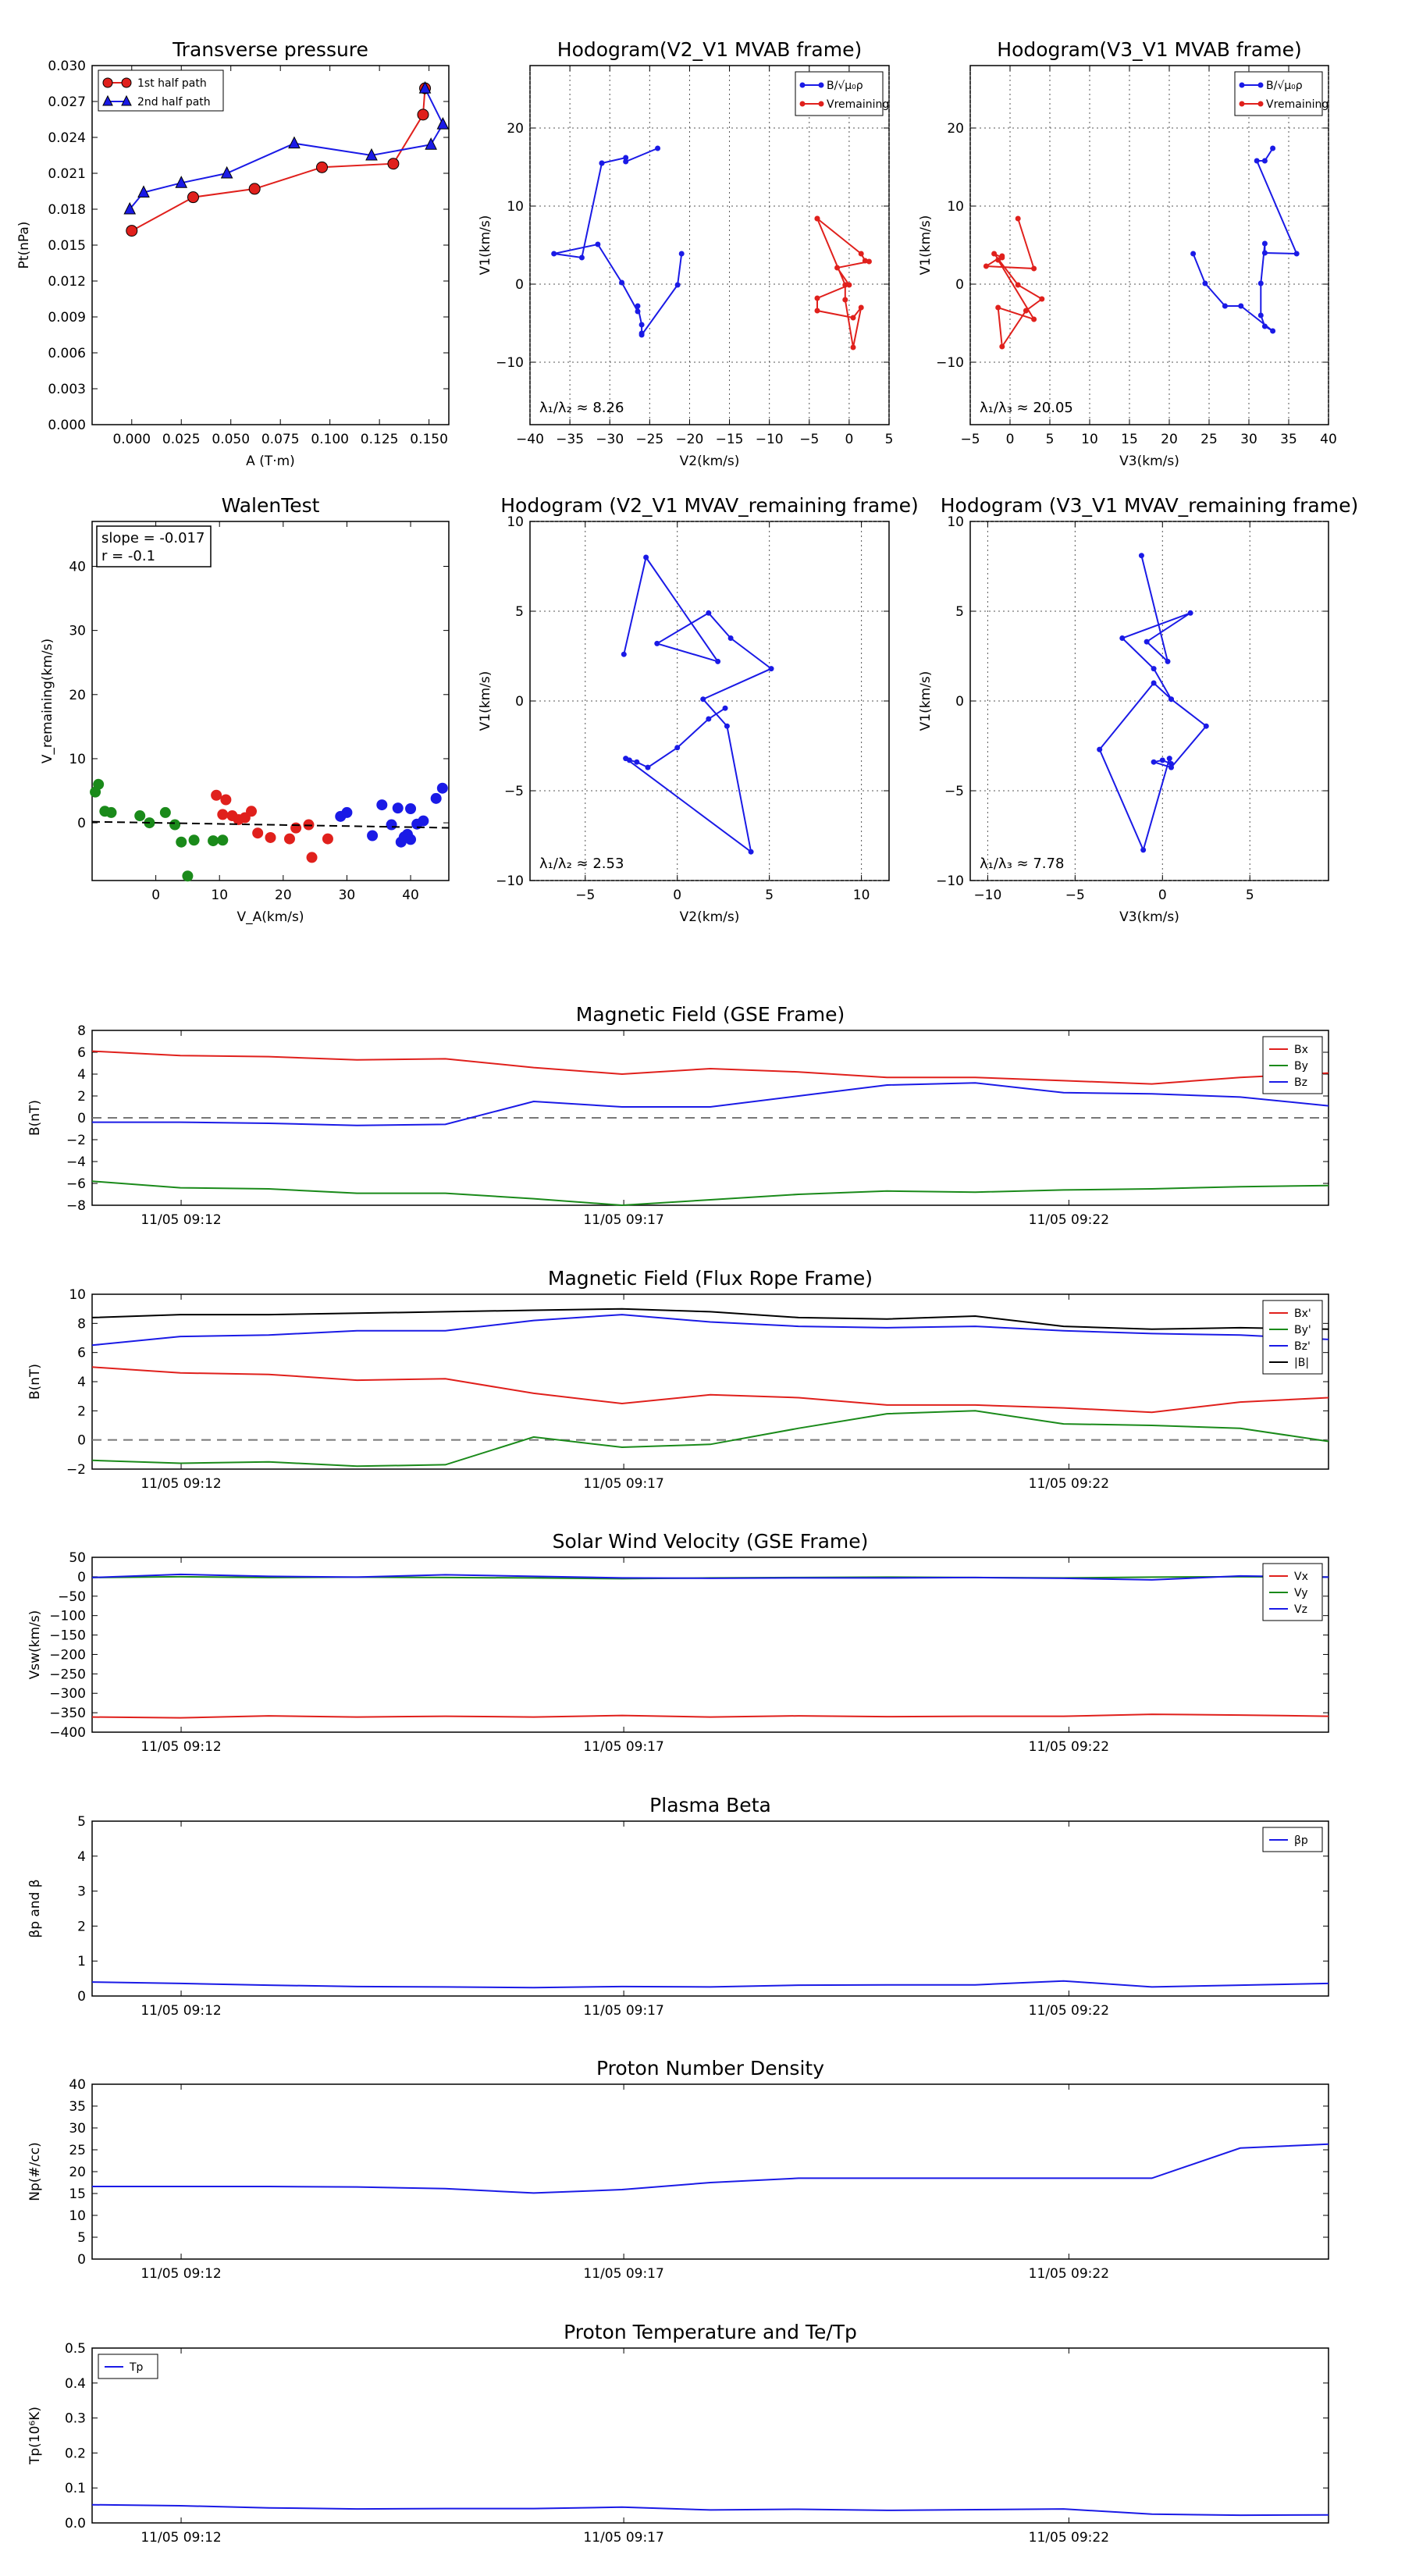  What do you see at coordinates (77, 2107) in the screenshot?
I see `np-ytick-label: 35` at bounding box center [77, 2107].